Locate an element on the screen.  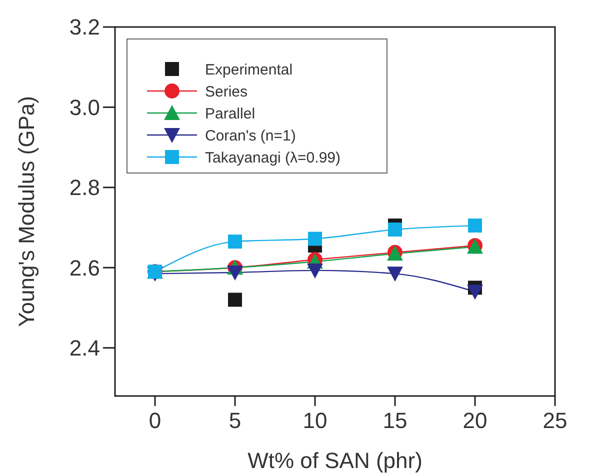
x-tick-label: 25 is located at coordinates (555, 420).